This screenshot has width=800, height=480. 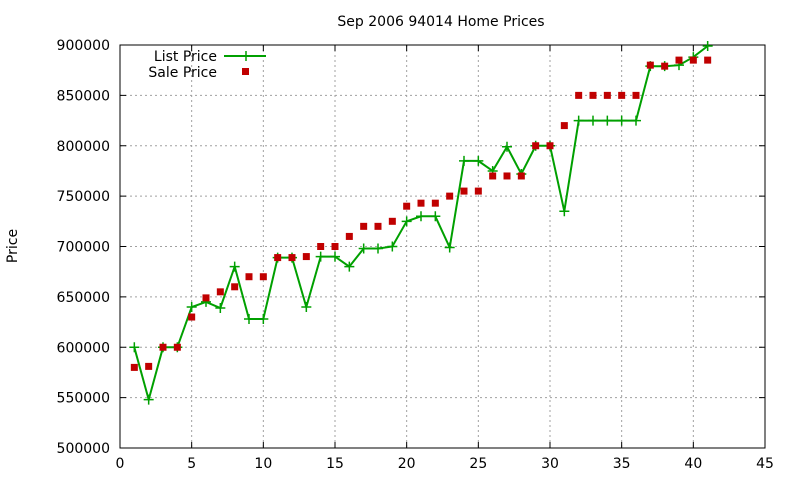 I want to click on legend: List Price Sale Price, so click(x=207, y=65).